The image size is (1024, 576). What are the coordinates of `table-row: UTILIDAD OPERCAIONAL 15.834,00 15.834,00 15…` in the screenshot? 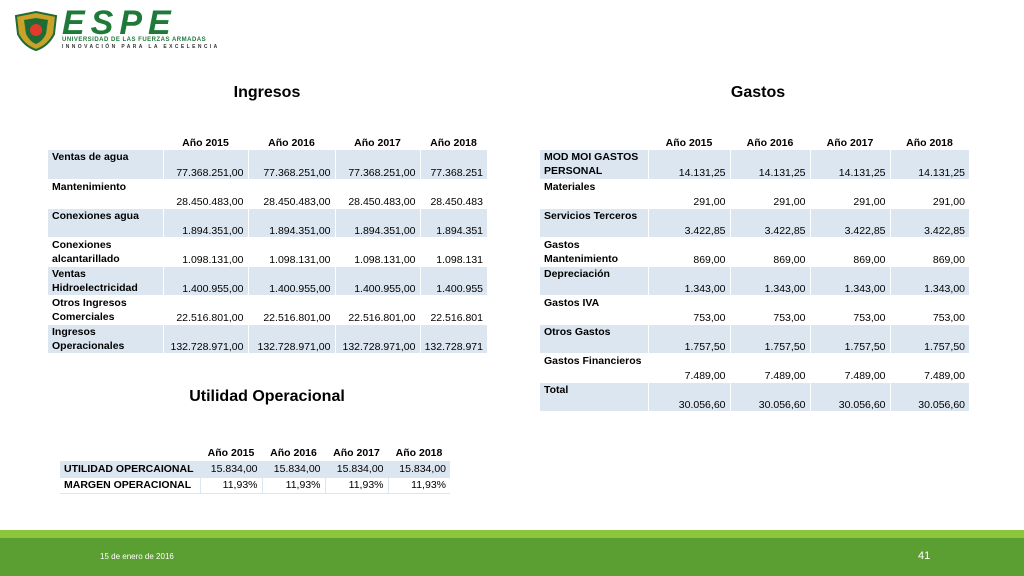 It's located at (255, 469).